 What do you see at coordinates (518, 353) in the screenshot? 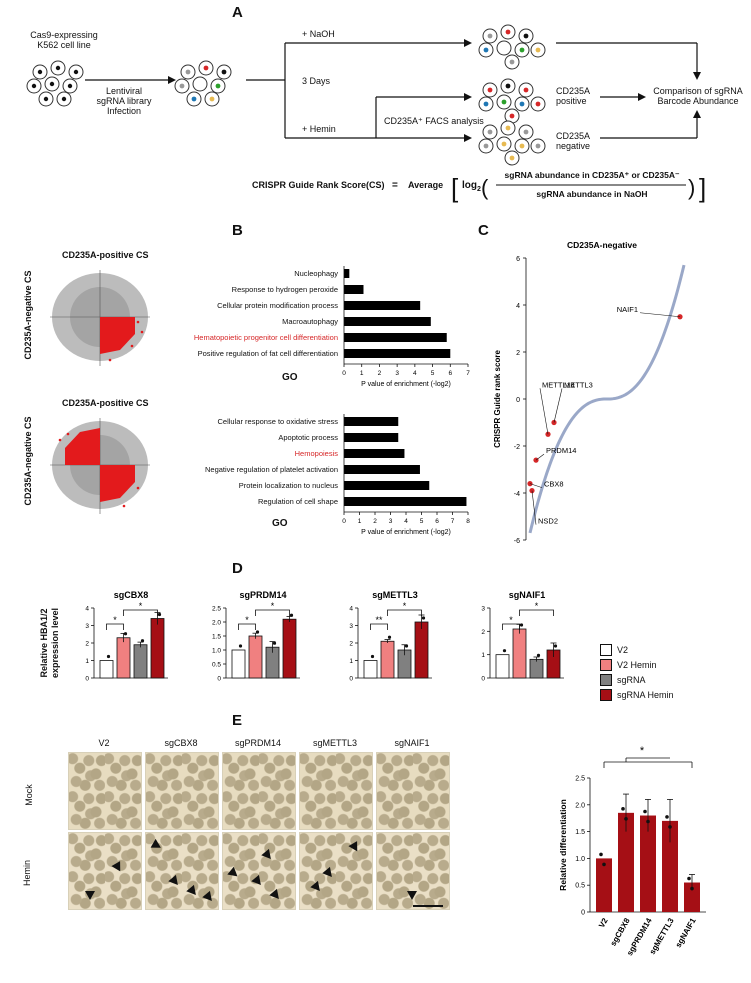
I see `y-tick-label: 2` at bounding box center [518, 353].